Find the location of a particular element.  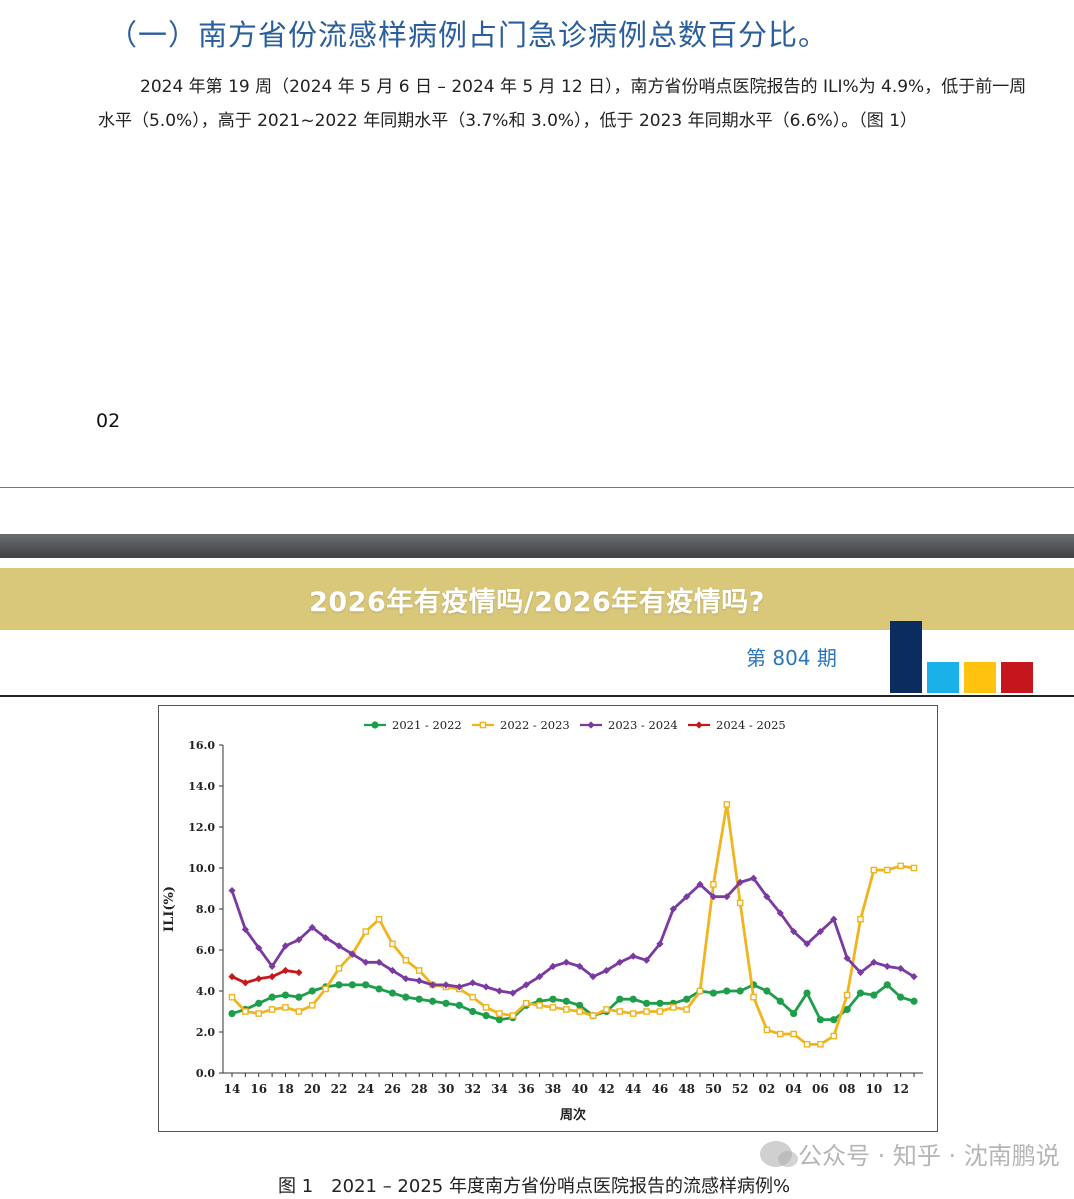

y-tick-label: 0.0 is located at coordinates (205, 1073).